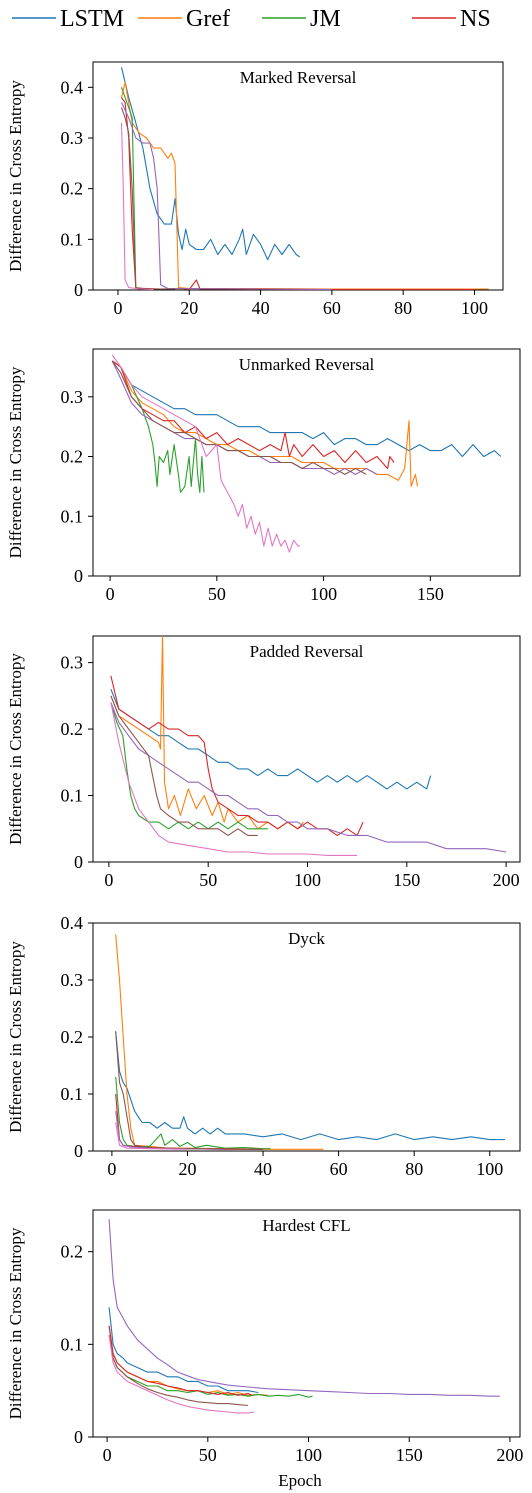  Describe the element at coordinates (300, 1480) in the screenshot. I see `x-axis-label: Epoch` at that location.